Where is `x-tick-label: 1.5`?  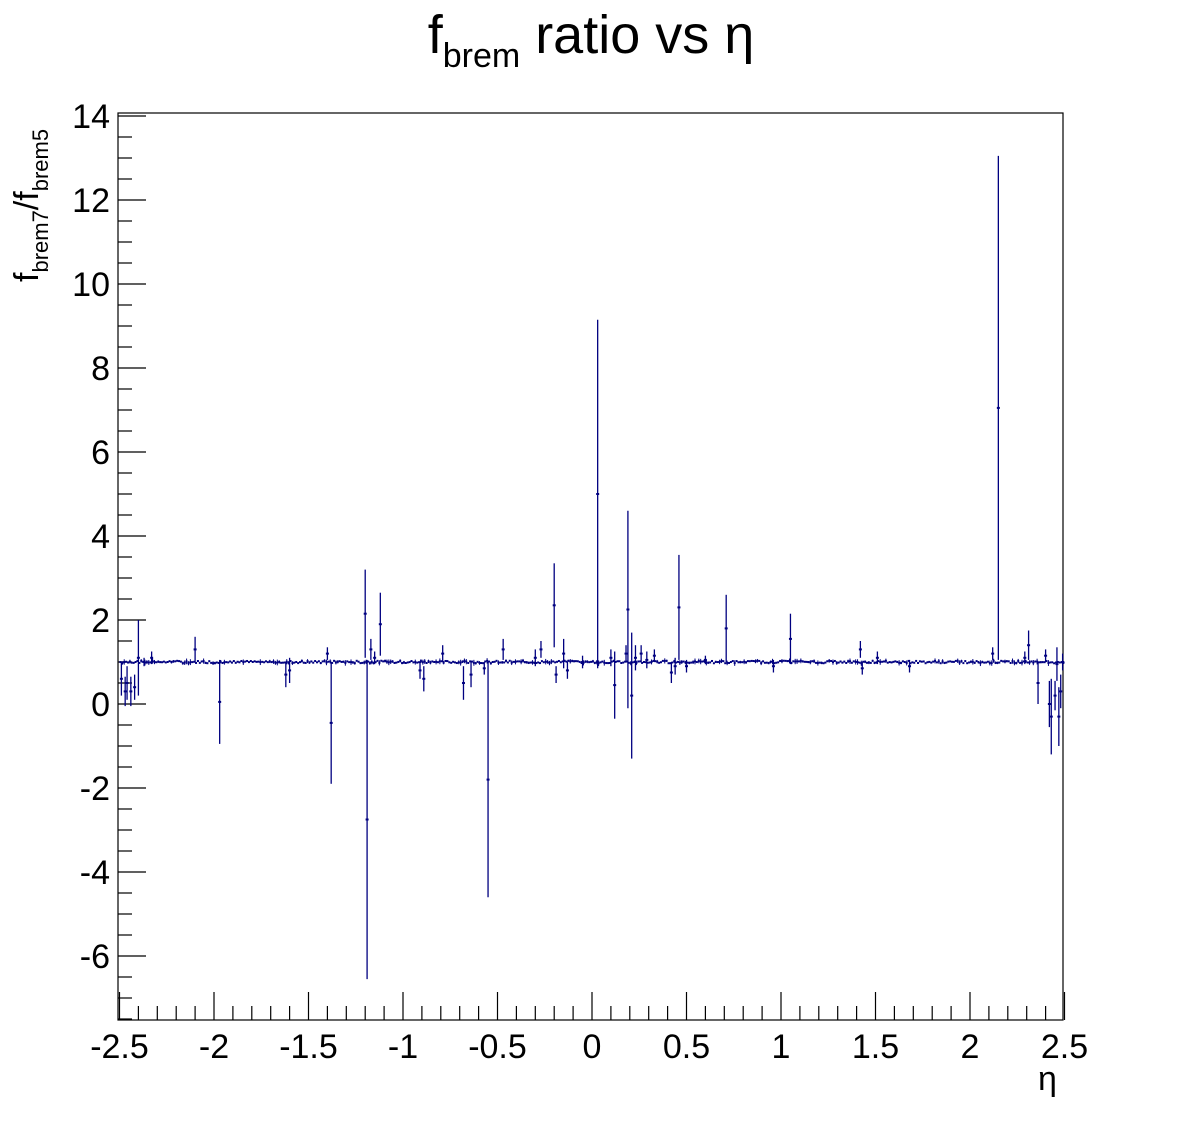 x-tick-label: 1.5 is located at coordinates (875, 1047).